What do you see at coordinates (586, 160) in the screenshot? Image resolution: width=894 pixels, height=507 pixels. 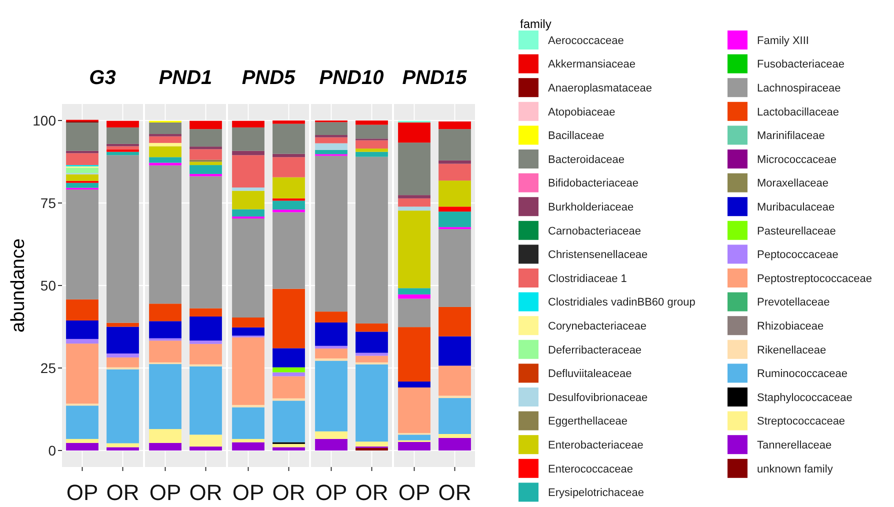 I see `legend-label: Bacteroidaceae` at bounding box center [586, 160].